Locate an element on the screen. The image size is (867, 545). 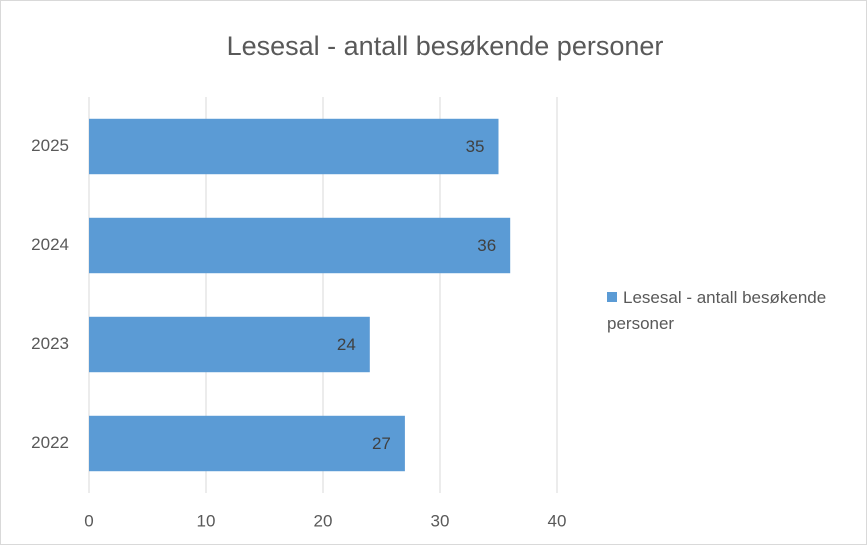
y-tick-label: 2022 is located at coordinates (50, 442).